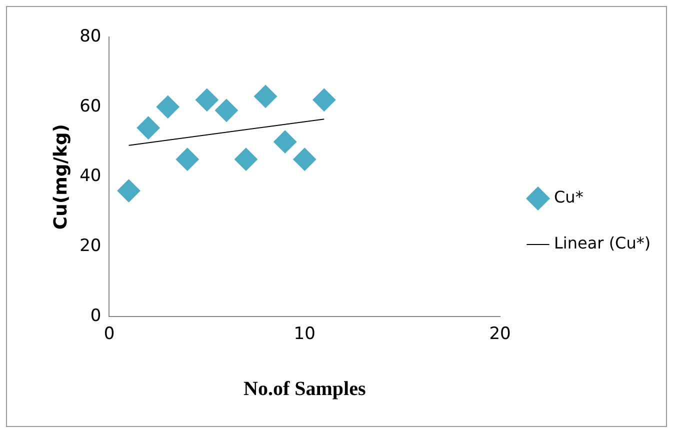 The width and height of the screenshot is (675, 435). Describe the element at coordinates (569, 197) in the screenshot. I see `legend-label: Cu*` at that location.